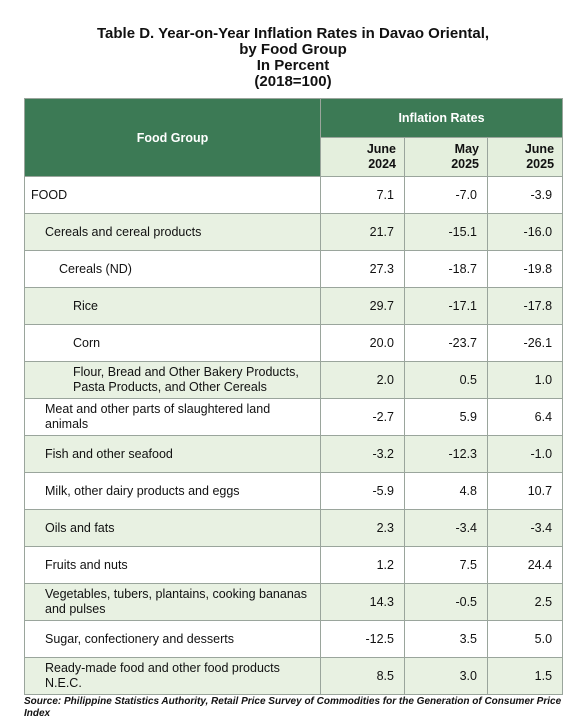 Image resolution: width=586 pixels, height=727 pixels. What do you see at coordinates (172, 528) in the screenshot?
I see `row-label: Oils and fats` at bounding box center [172, 528].